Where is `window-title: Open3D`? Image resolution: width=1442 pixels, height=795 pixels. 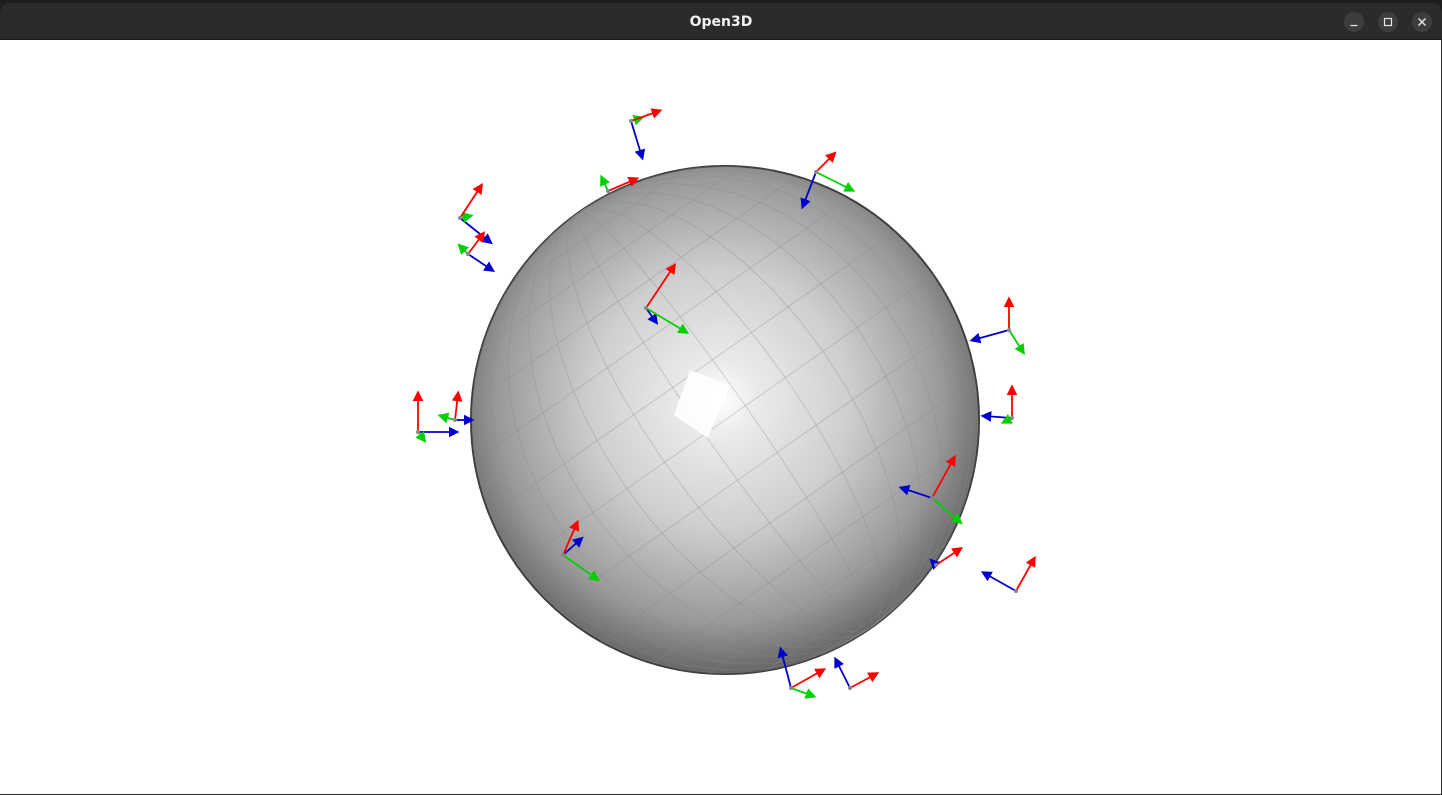
window-title: Open3D is located at coordinates (721, 22).